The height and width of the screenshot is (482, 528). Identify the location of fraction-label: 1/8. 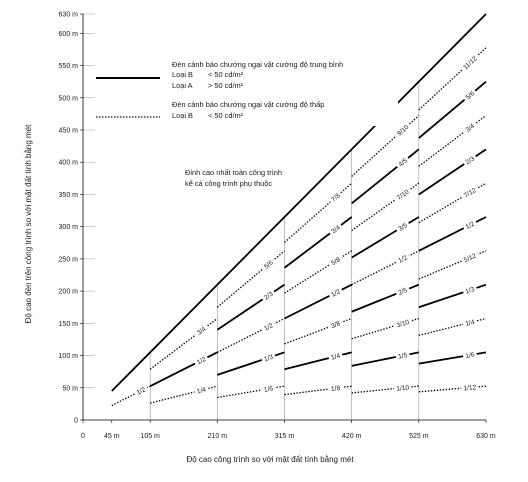
(335, 387).